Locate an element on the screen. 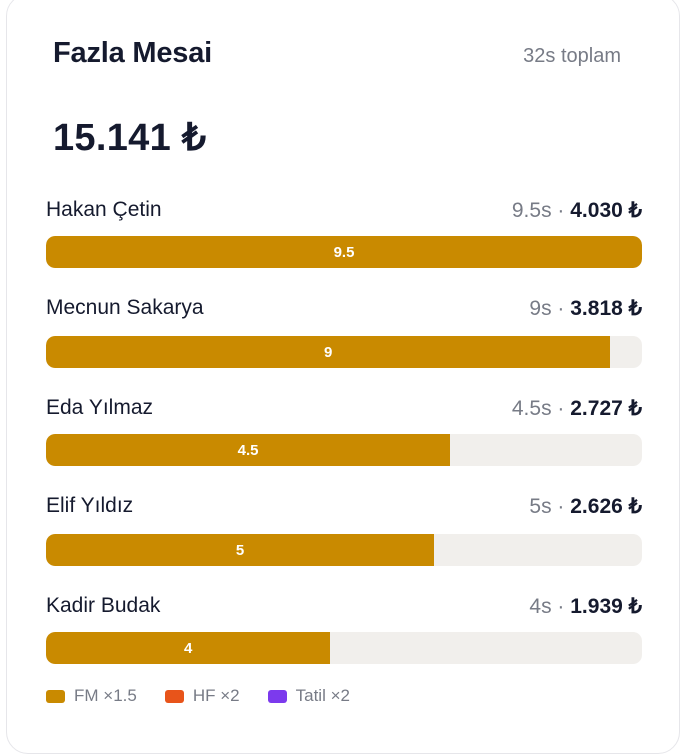  card-title: Fazla Mesai is located at coordinates (132, 53).